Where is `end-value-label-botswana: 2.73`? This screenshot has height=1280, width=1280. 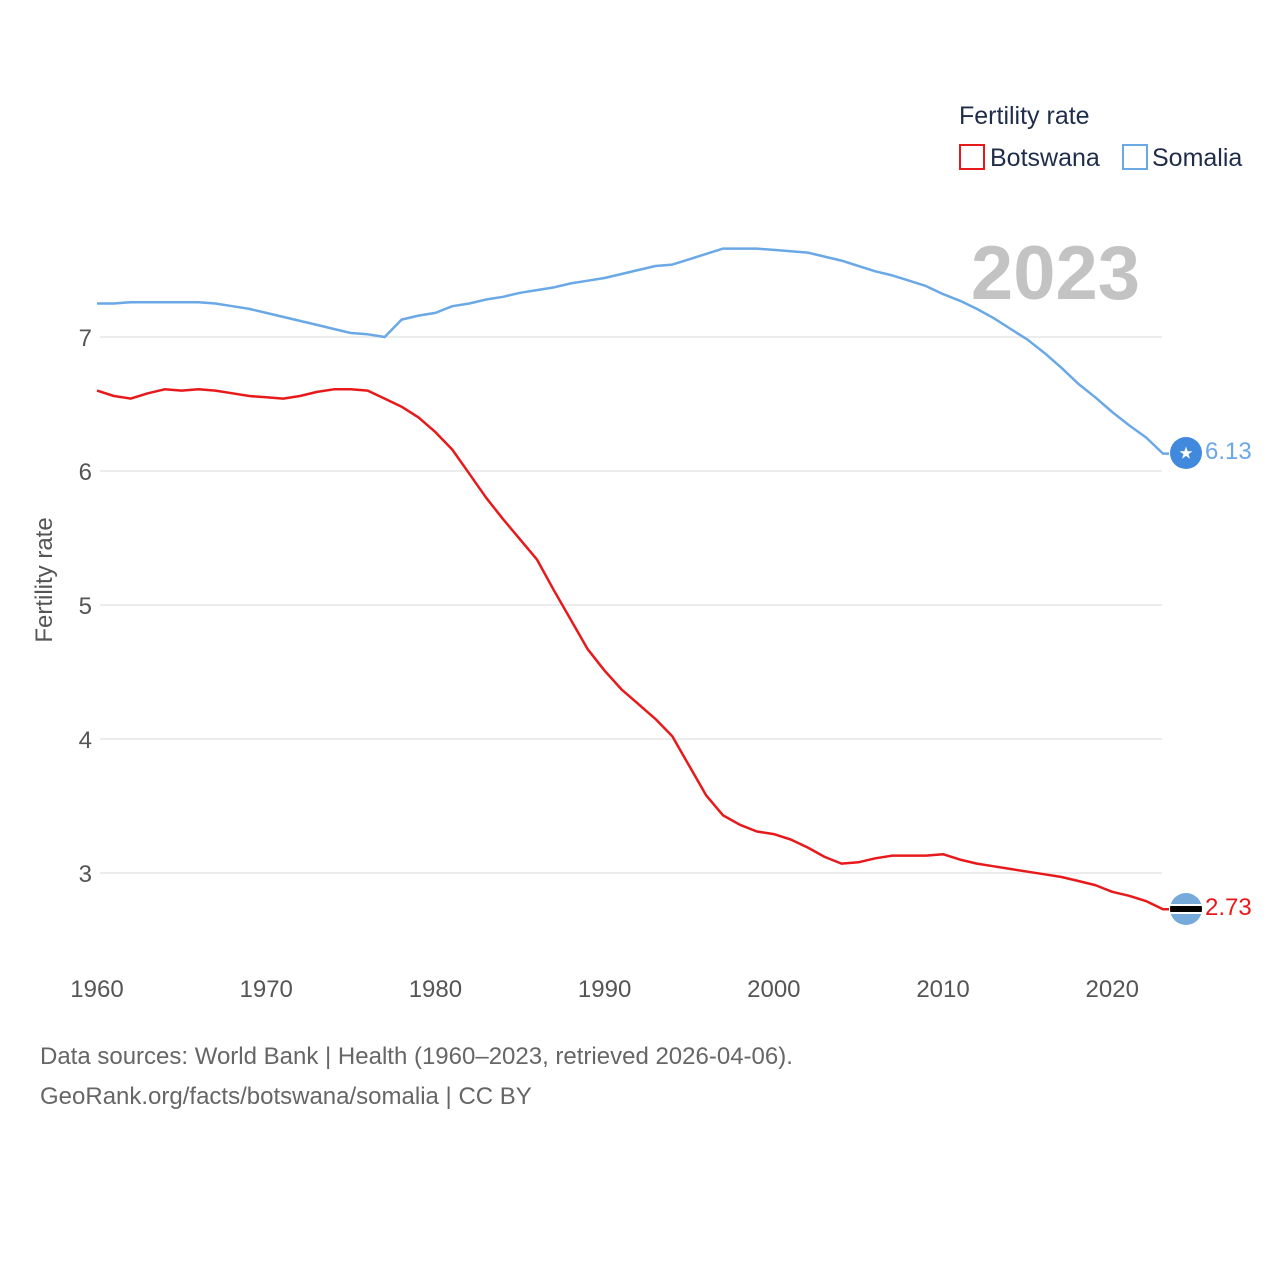
end-value-label-botswana: 2.73 is located at coordinates (1228, 907).